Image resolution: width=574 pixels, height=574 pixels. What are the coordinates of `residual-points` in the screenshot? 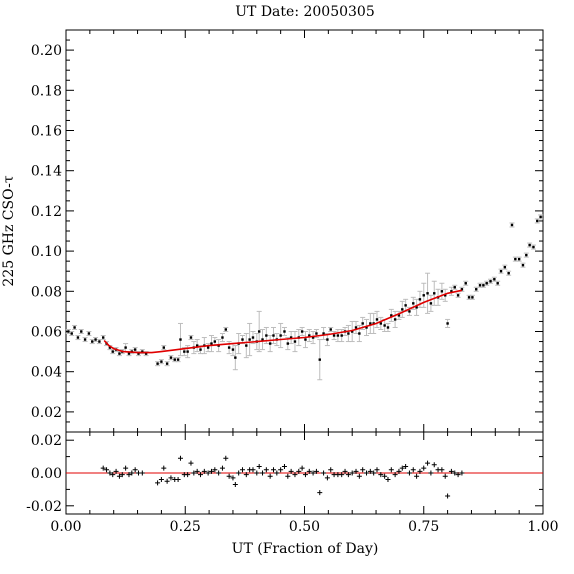 It's located at (282, 477).